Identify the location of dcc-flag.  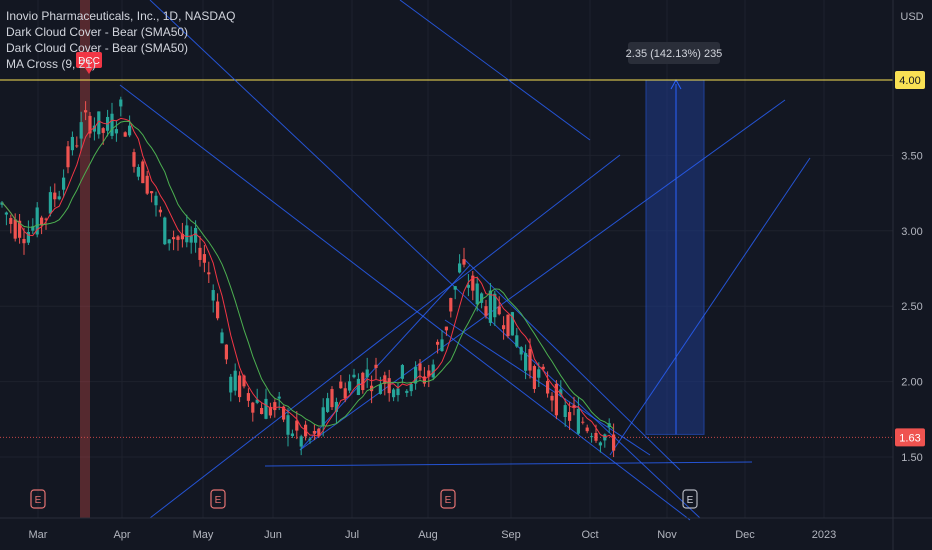
(89, 60).